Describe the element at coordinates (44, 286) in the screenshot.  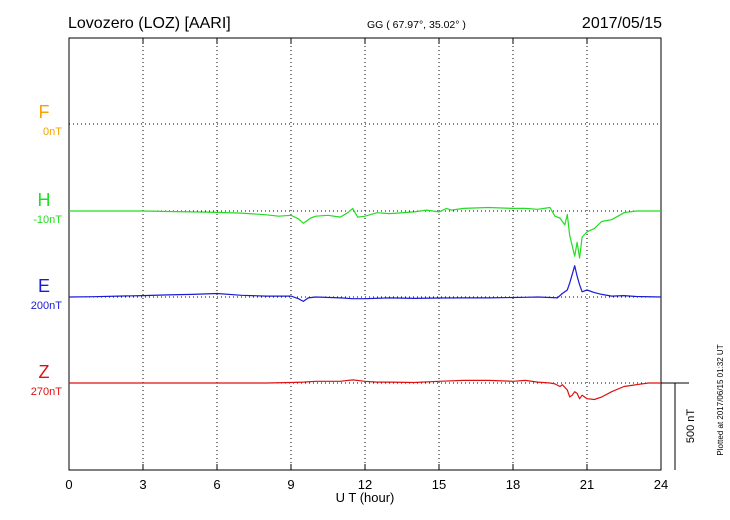
I see `series-label-e: E` at that location.